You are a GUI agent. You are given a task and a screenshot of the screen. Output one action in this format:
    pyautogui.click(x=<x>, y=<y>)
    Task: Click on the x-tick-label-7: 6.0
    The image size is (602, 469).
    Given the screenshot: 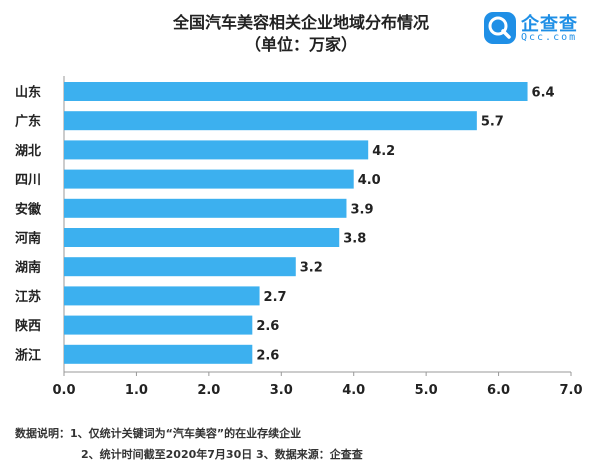 What is the action you would take?
    pyautogui.click(x=498, y=390)
    